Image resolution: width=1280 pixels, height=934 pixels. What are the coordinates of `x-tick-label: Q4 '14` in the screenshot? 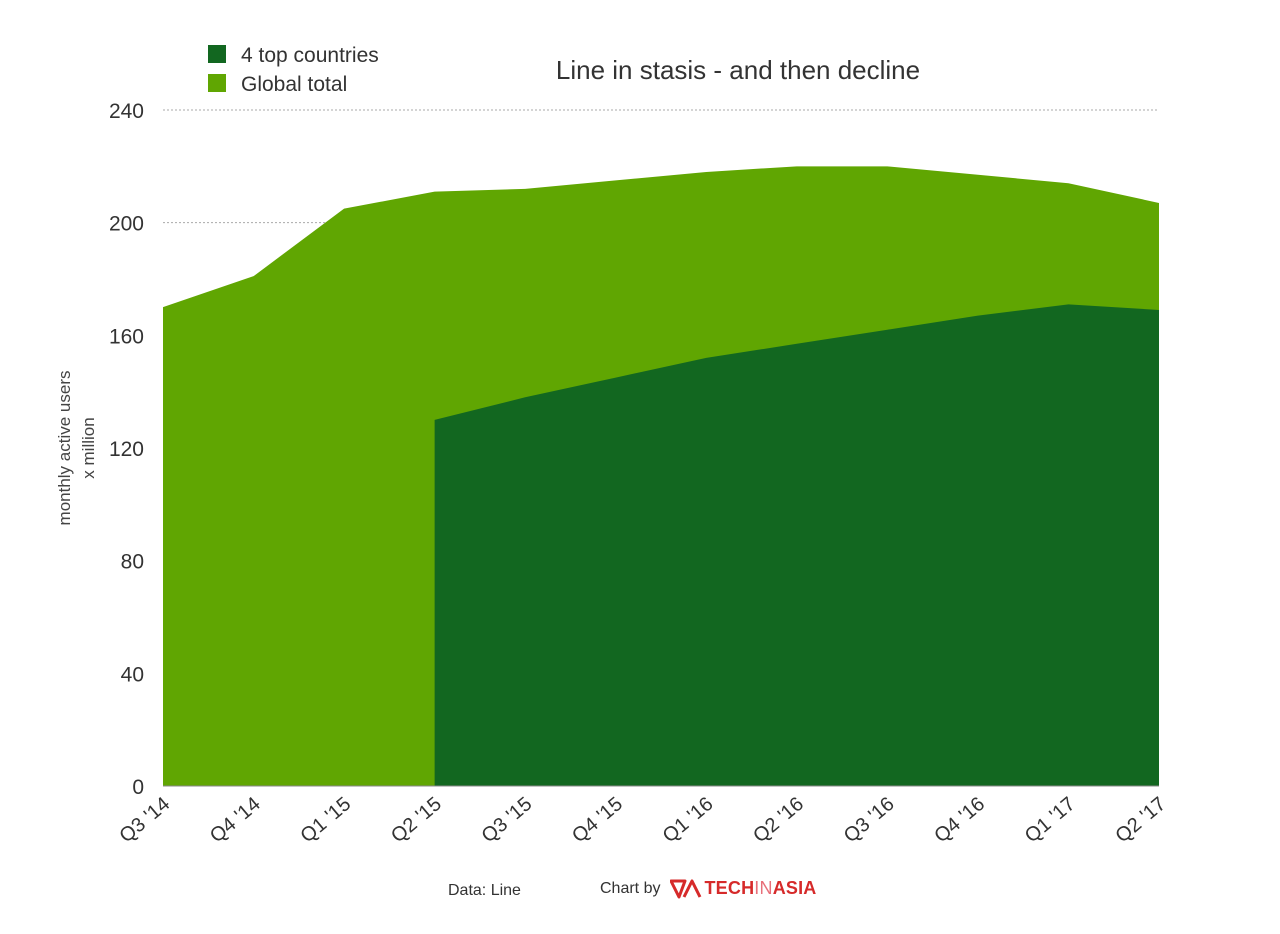 It's located at (235, 820).